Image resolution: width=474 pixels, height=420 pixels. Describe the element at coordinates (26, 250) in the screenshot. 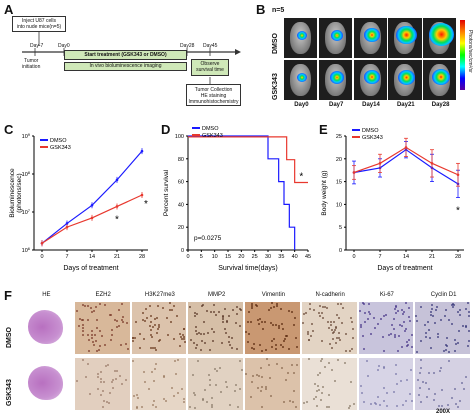

I see `y-tick-label: 10⁶` at that location.